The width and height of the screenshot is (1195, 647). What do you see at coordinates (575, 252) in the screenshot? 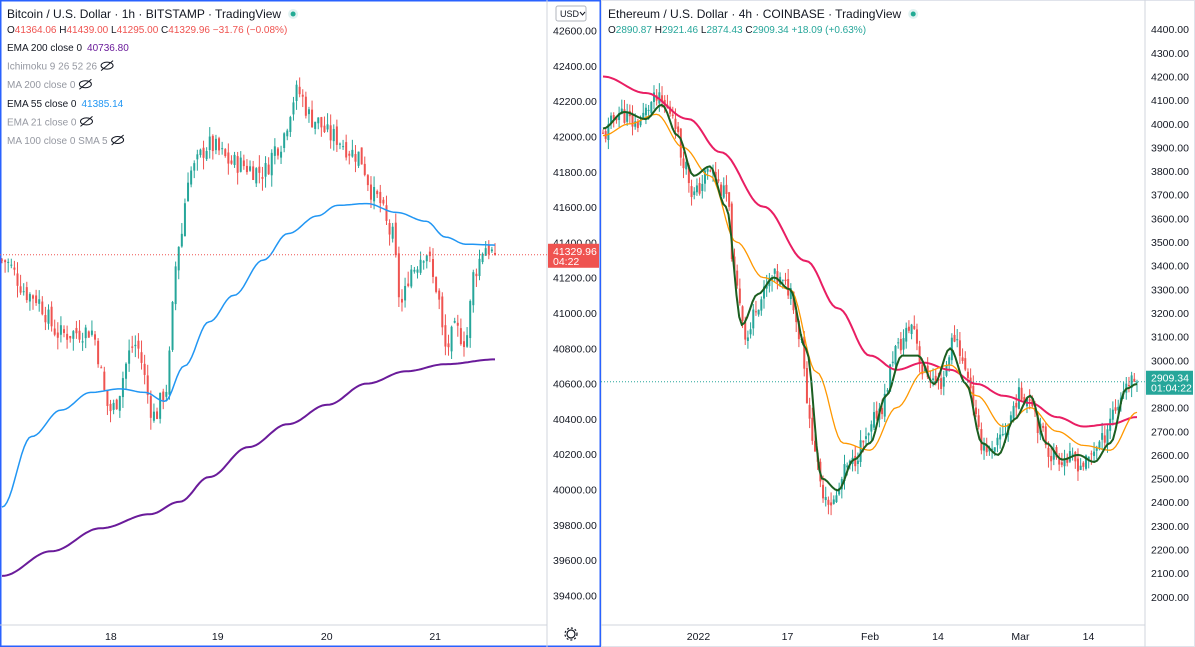
I see `last-price-value: 41329.96` at bounding box center [575, 252].